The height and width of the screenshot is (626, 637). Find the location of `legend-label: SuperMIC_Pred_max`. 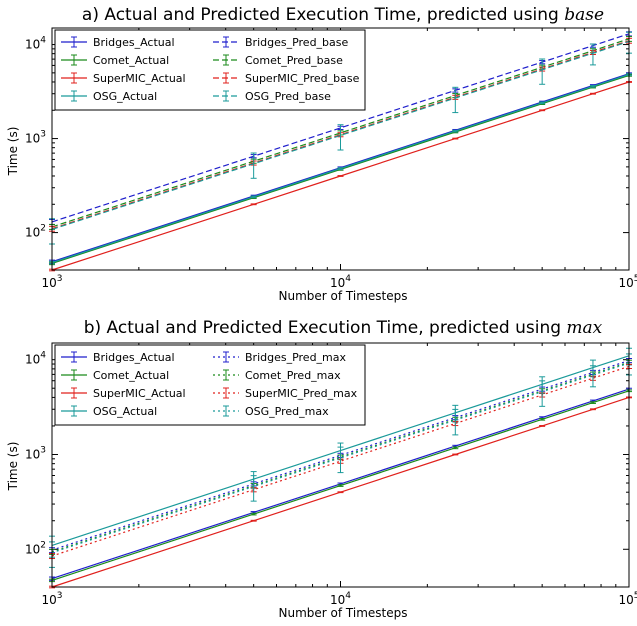

legend-label: SuperMIC_Pred_max is located at coordinates (301, 393).